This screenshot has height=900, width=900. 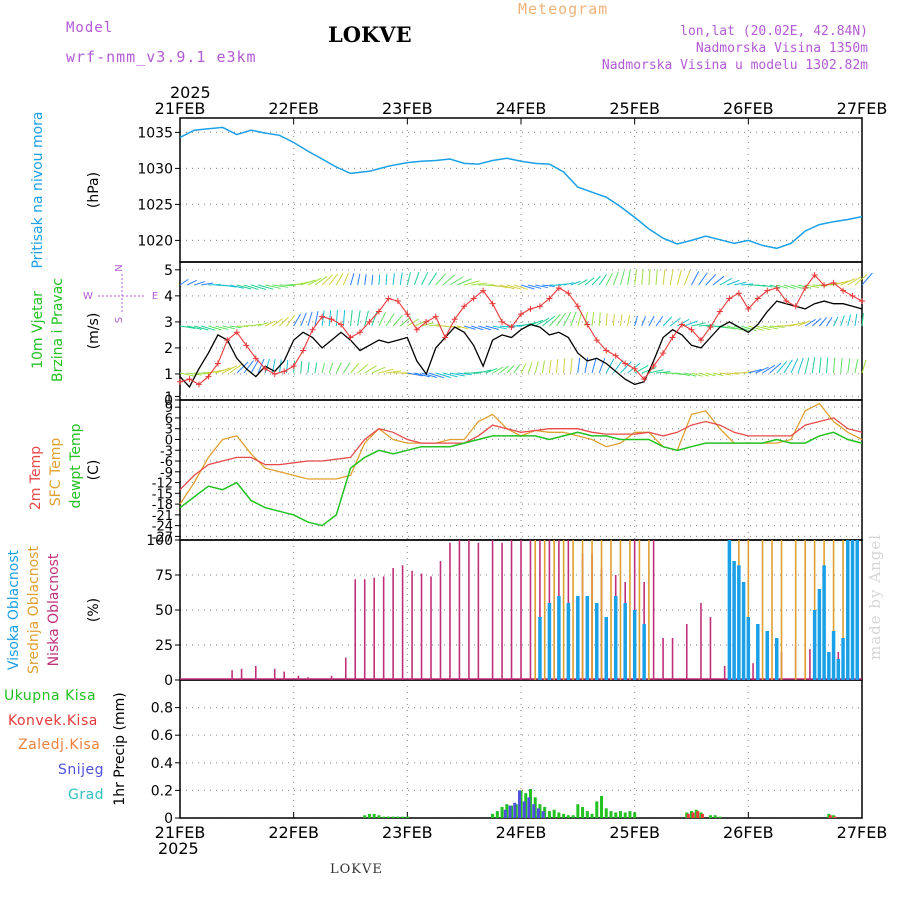 What do you see at coordinates (521, 454) in the screenshot?
I see `temp-2m-line` at bounding box center [521, 454].